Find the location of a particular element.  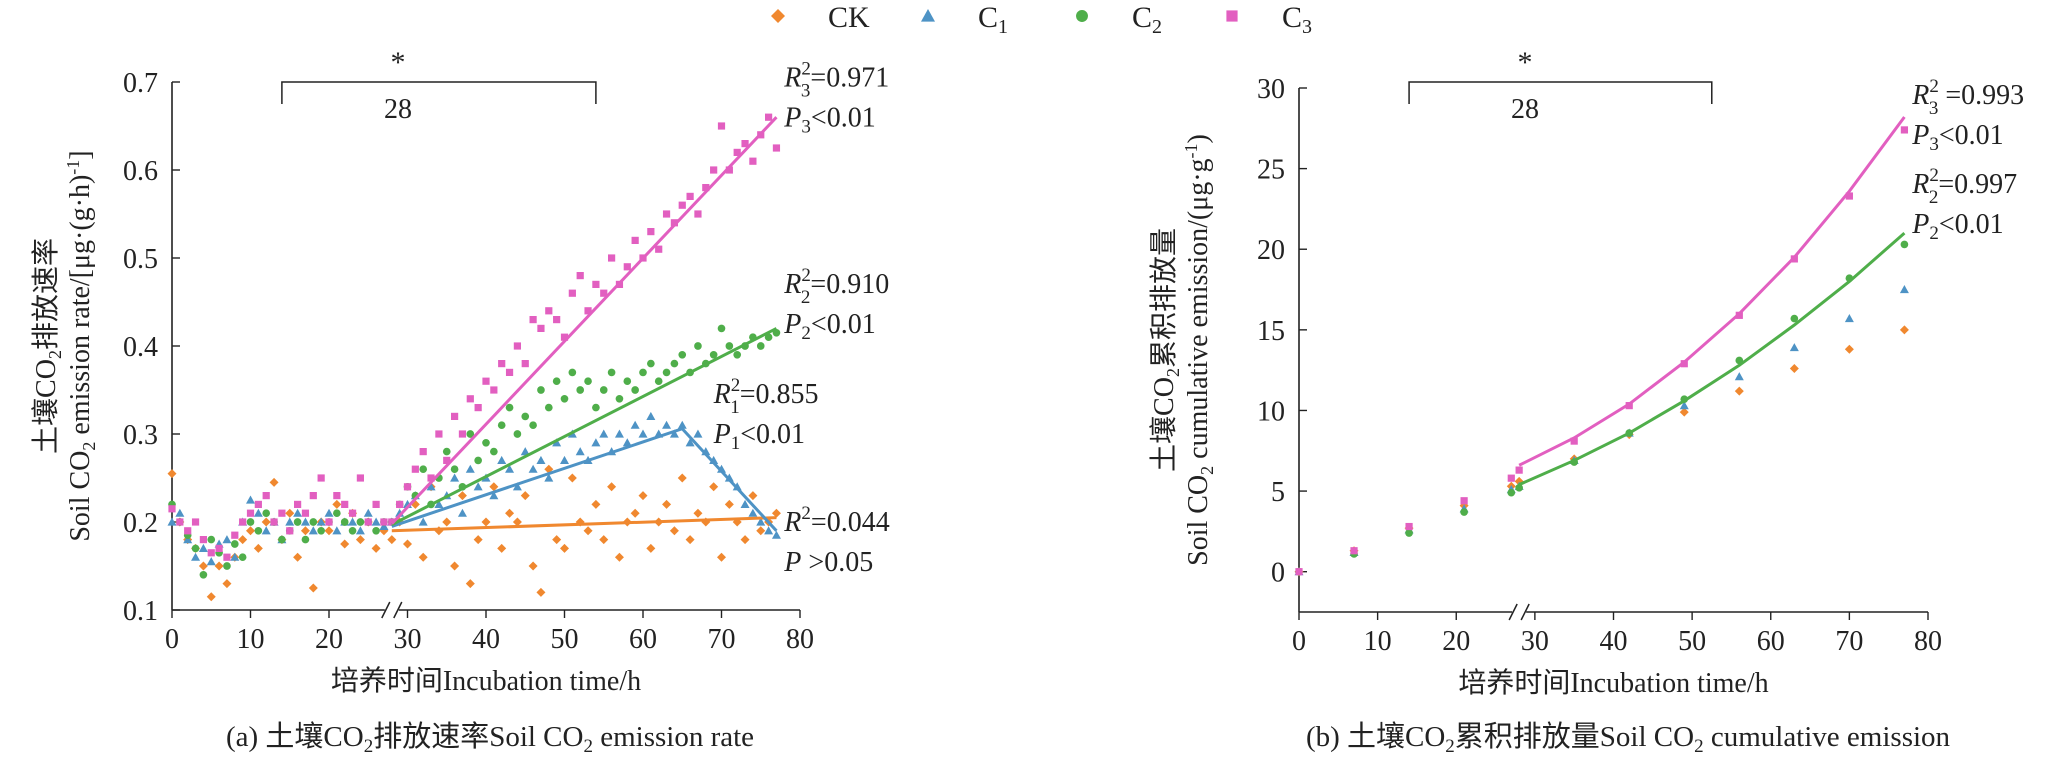

fit-line-C2 is located at coordinates (584, 426).